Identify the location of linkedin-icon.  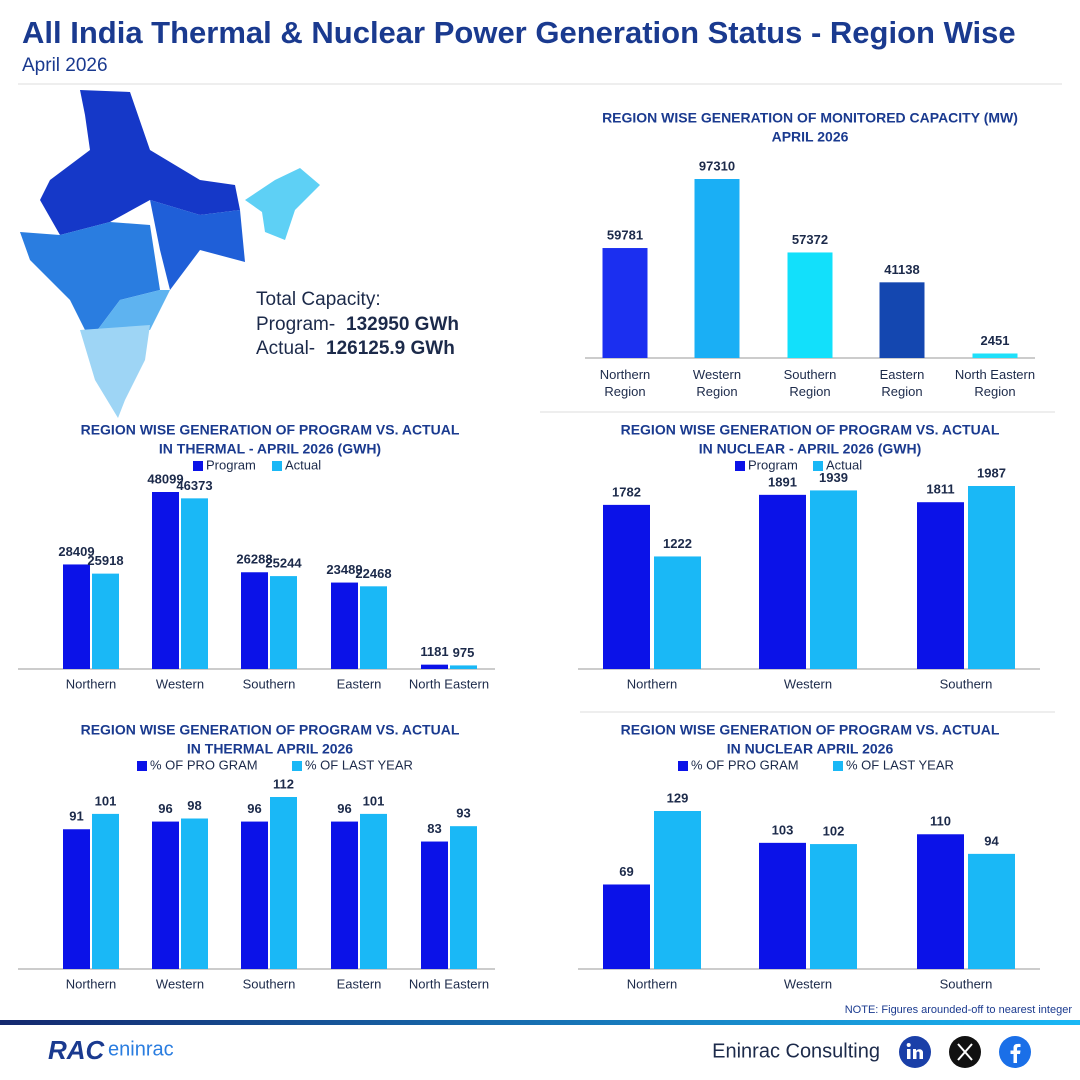
(915, 1052).